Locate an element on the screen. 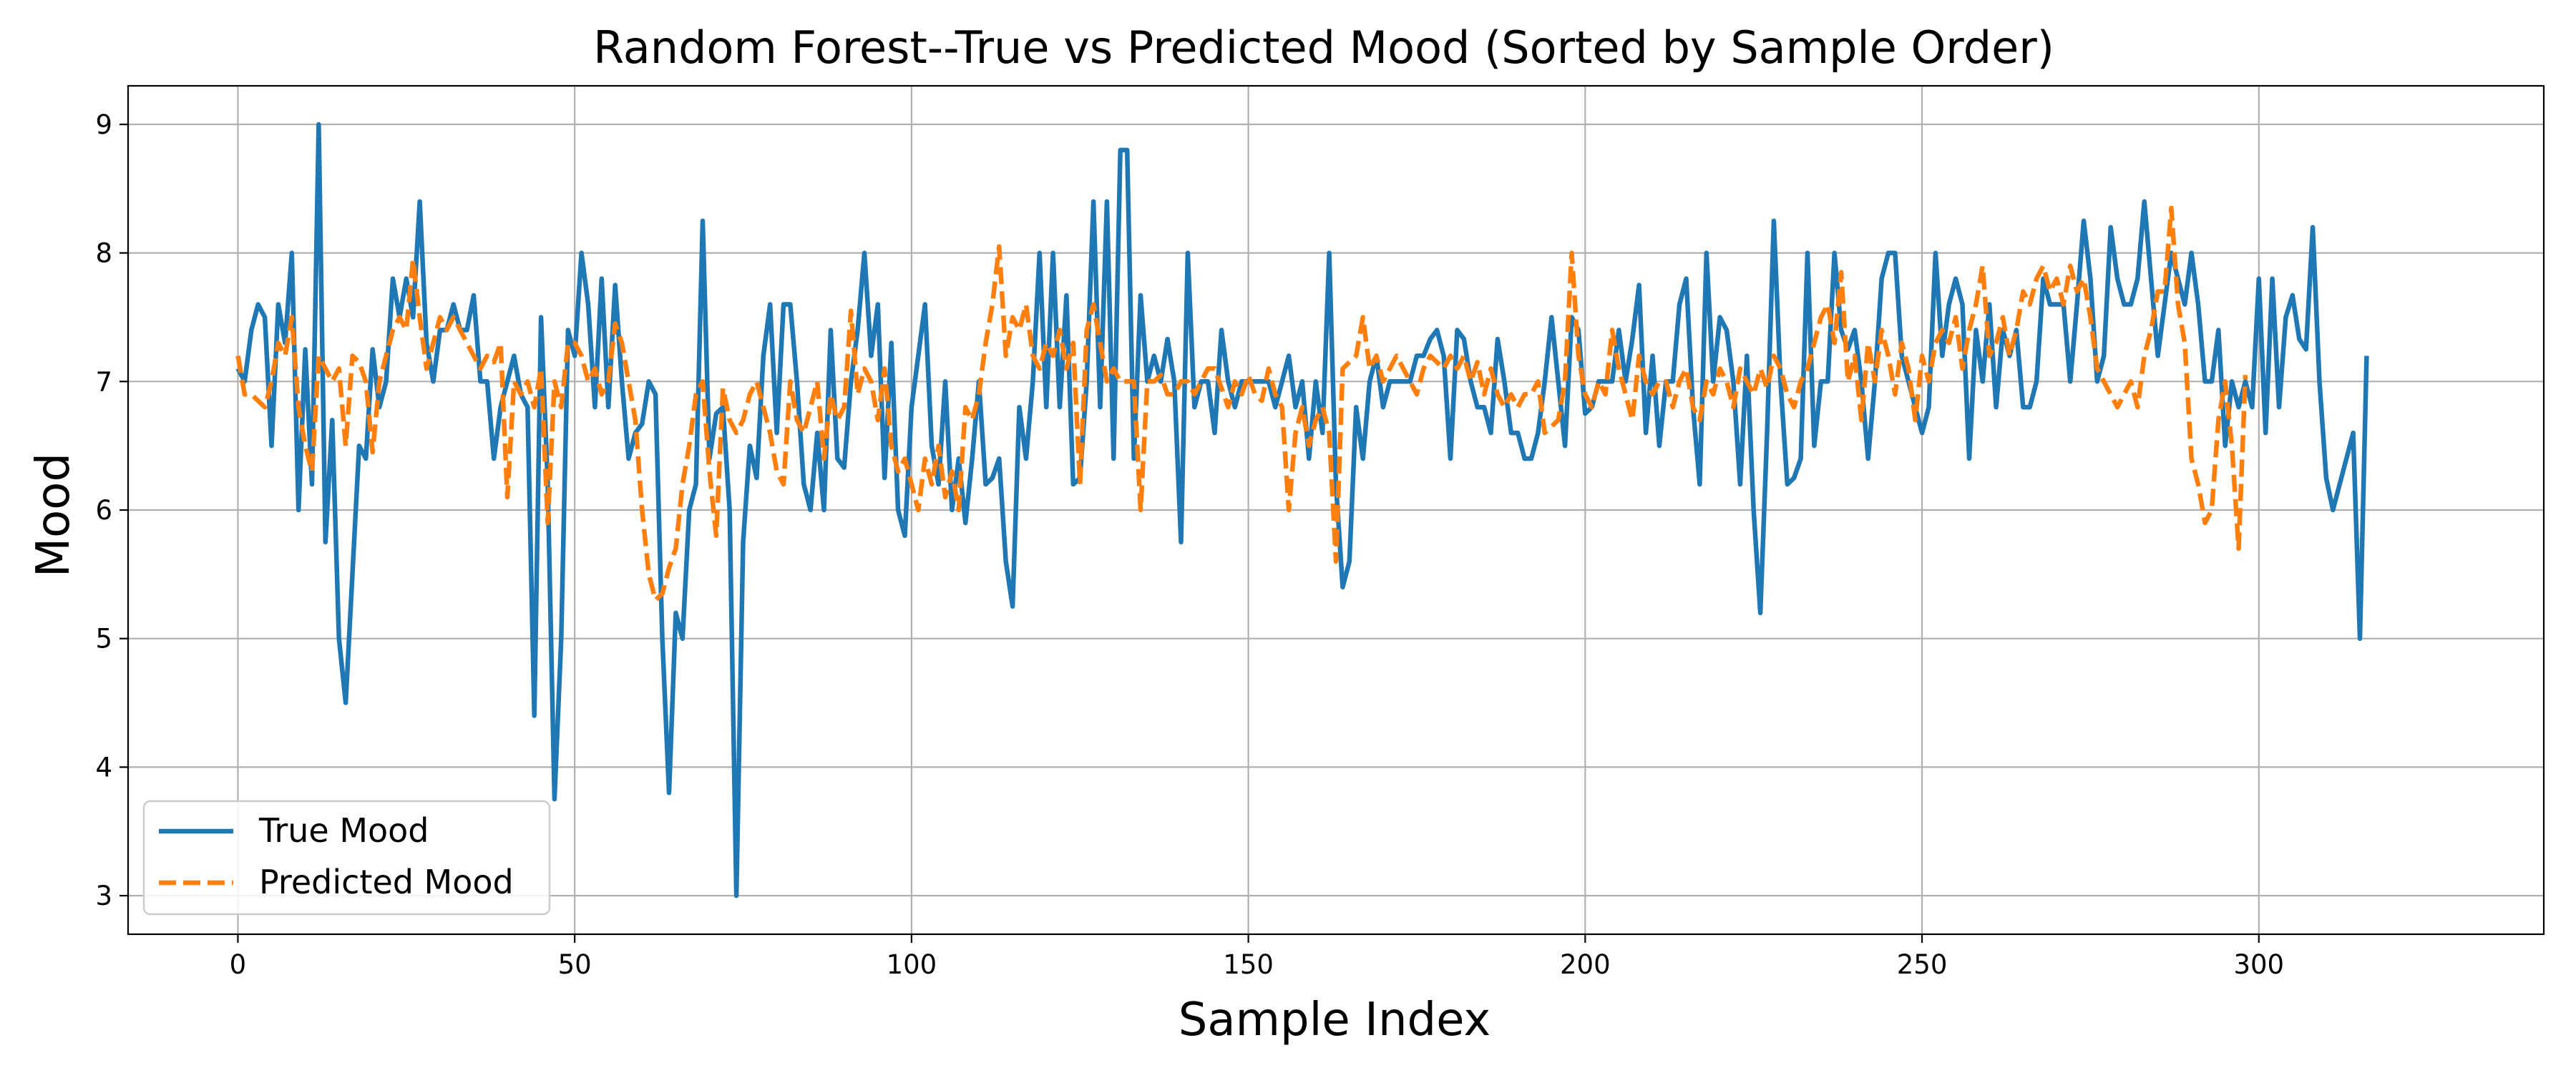  y-tick-label: 6 is located at coordinates (103, 510).